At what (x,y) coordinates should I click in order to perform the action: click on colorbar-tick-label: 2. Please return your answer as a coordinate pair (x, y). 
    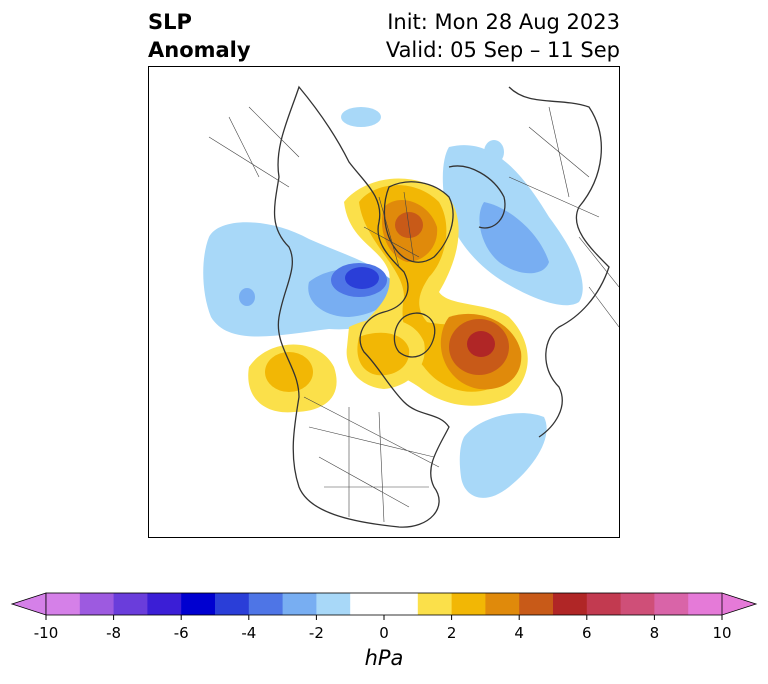
    Looking at the image, I should click on (451, 633).